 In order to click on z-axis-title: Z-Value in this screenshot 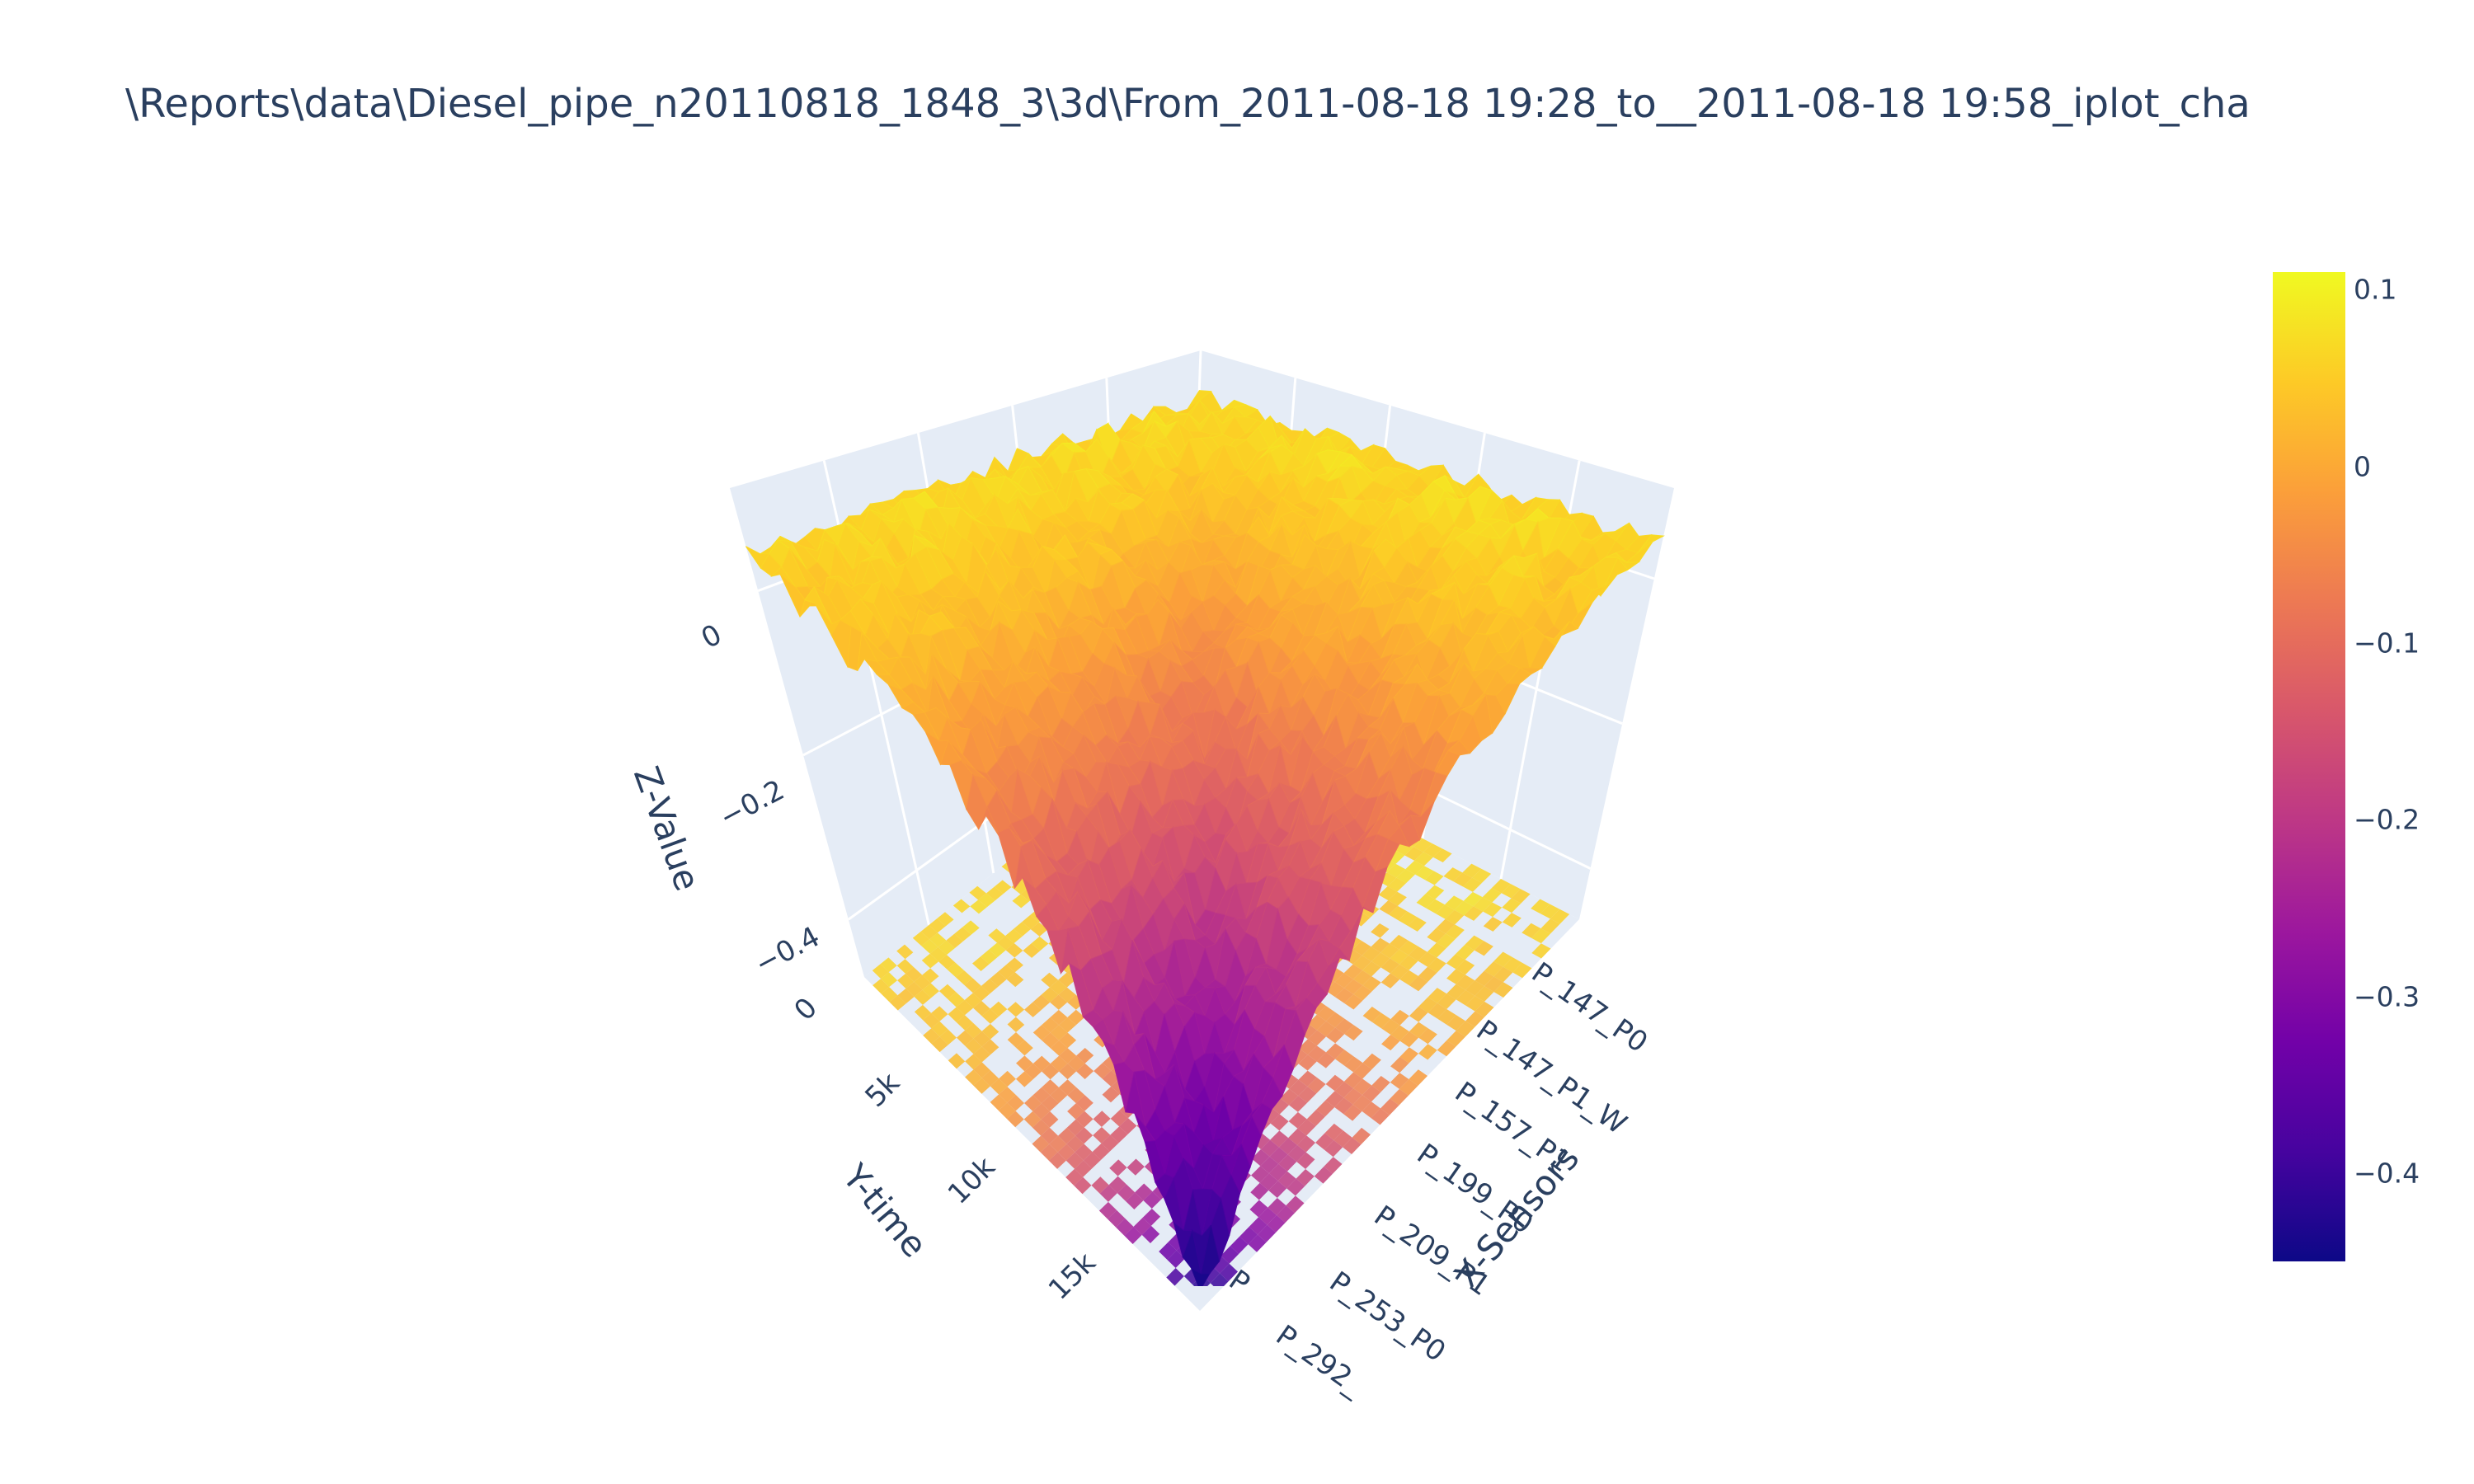, I will do `click(667, 828)`.